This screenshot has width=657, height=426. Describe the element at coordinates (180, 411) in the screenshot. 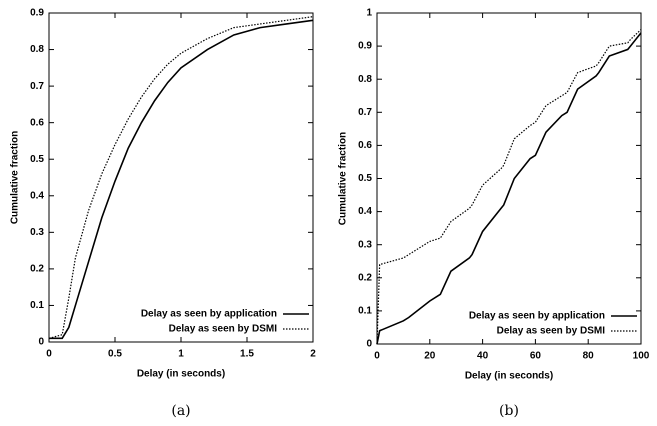

I see `caption: (a)` at that location.